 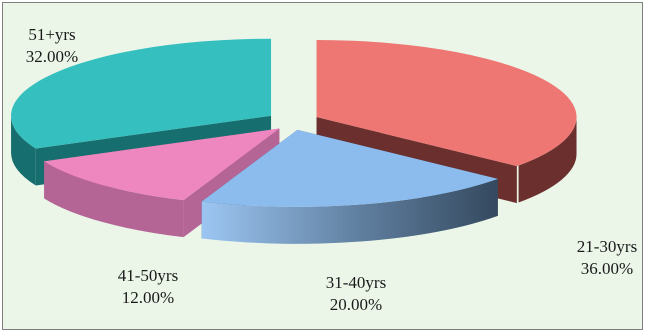 I want to click on slice-value-41-50: 12.00%, so click(x=148, y=297).